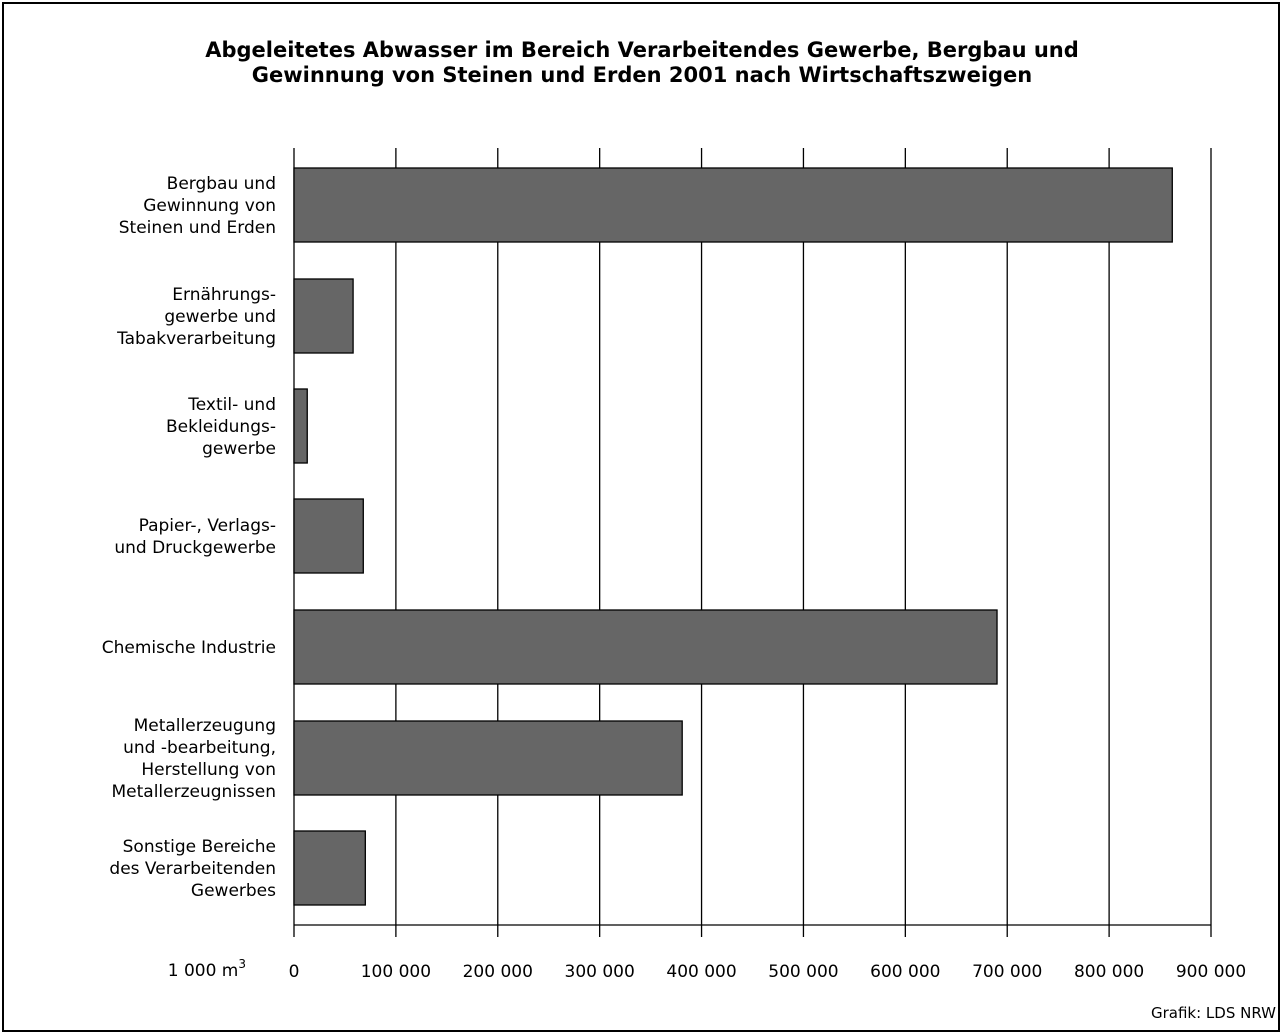 The height and width of the screenshot is (1034, 1284). What do you see at coordinates (242, 964) in the screenshot?
I see `unit-label-exponent: 3` at bounding box center [242, 964].